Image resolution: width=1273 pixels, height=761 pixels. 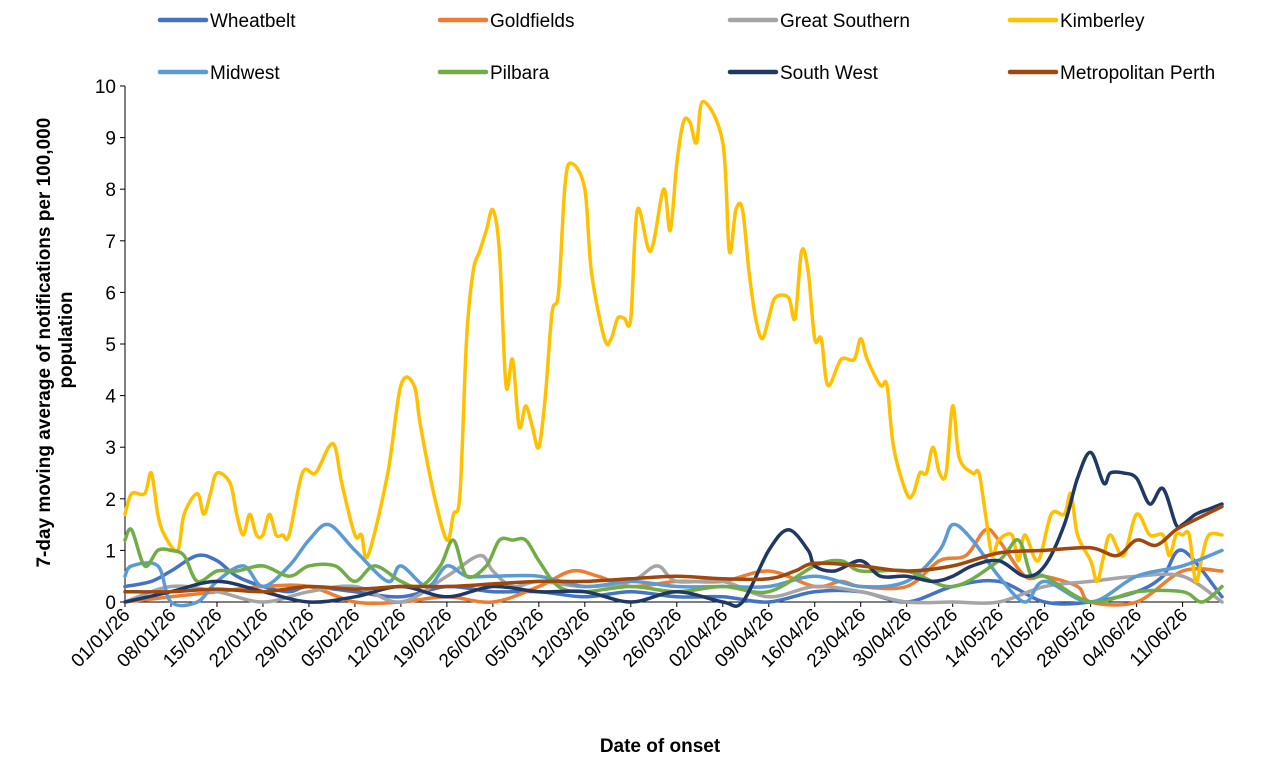 What do you see at coordinates (110, 397) in the screenshot?
I see `y-tick-label: 4` at bounding box center [110, 397].